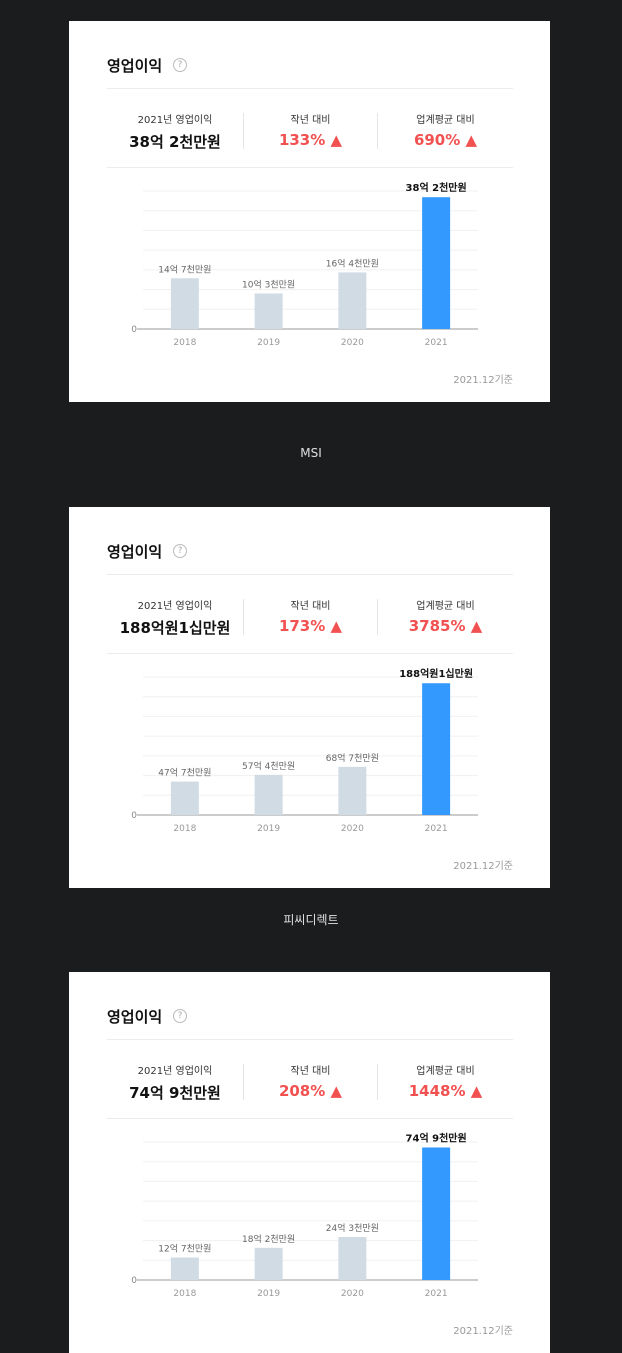  I want to click on metric-value: 208% ▲, so click(310, 1091).